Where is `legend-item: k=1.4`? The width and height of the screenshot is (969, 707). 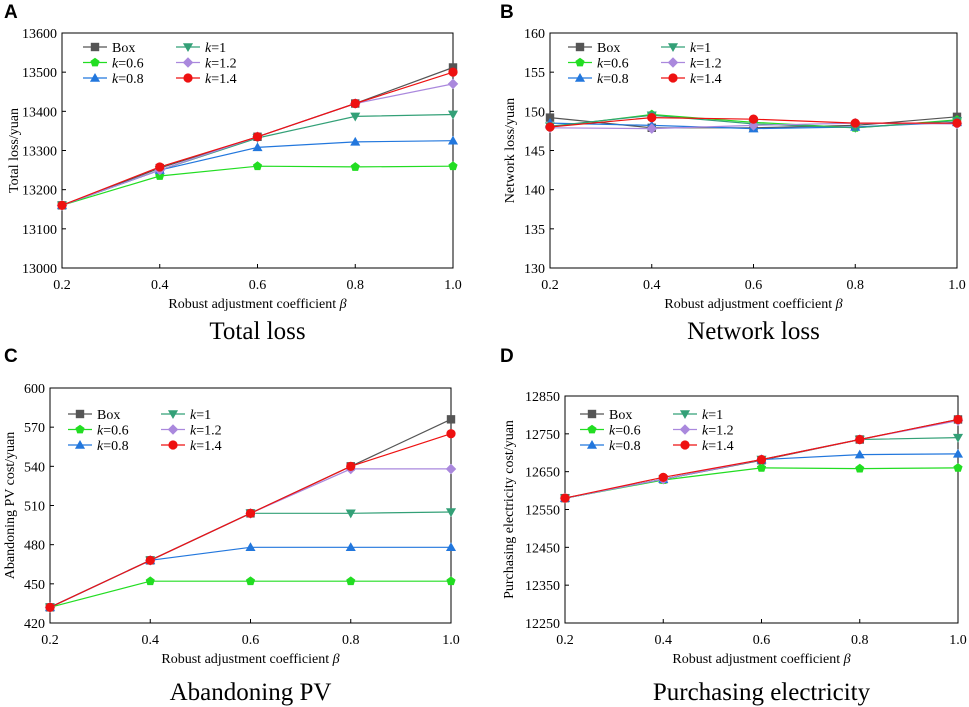 legend-item: k=1.4 is located at coordinates (703, 446).